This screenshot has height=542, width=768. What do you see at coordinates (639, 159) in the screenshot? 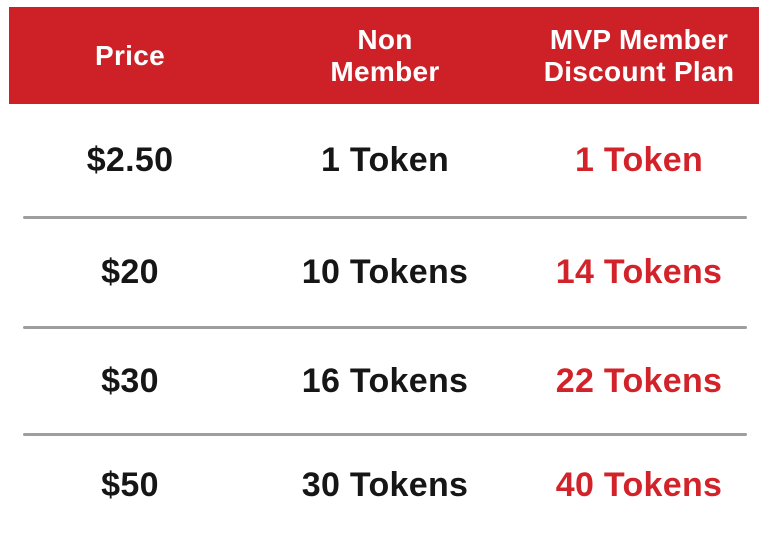
I see `mvp-member-tokens-cell: 1 Token` at bounding box center [639, 159].